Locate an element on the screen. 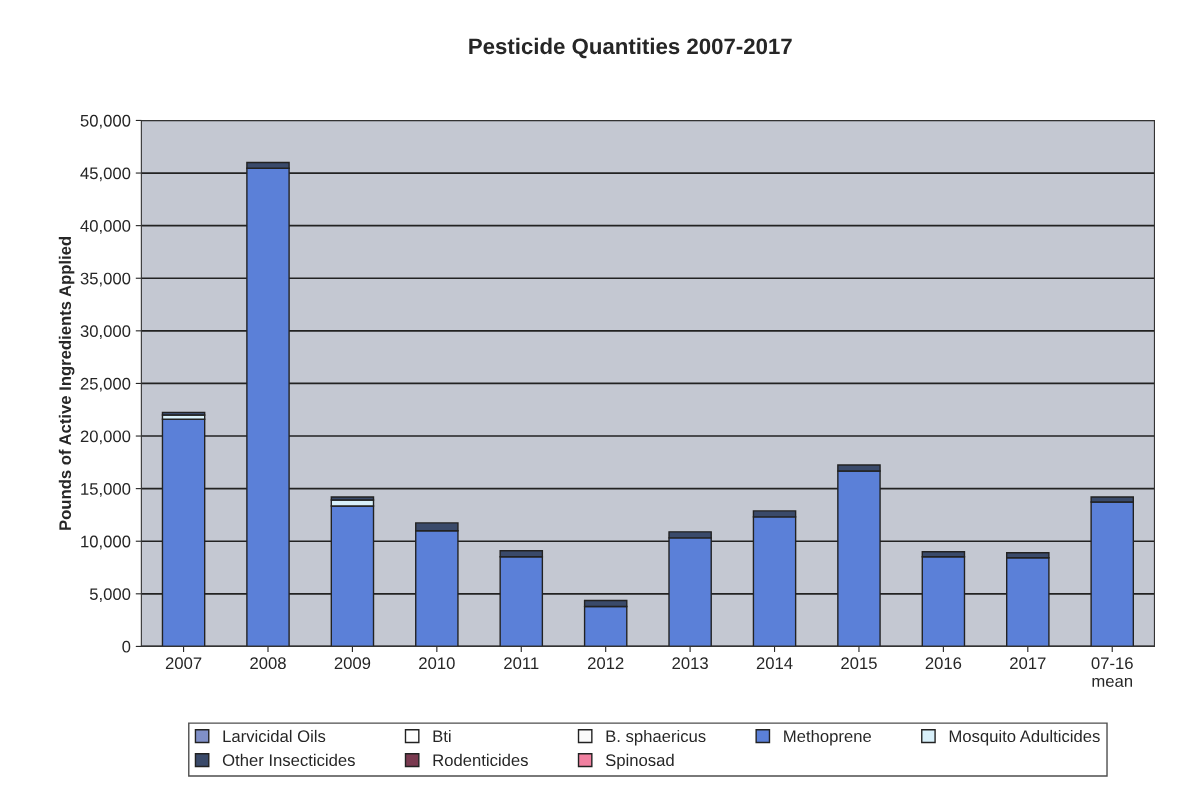 This screenshot has width=1178, height=803. bar is located at coordinates (183, 413).